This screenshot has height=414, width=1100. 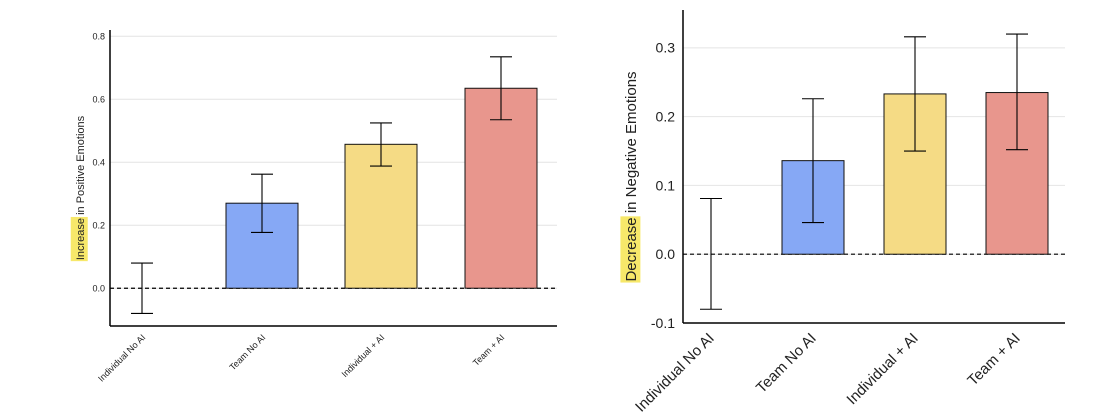 I want to click on svg-text: Increase in Positive Emotions, so click(x=81, y=187).